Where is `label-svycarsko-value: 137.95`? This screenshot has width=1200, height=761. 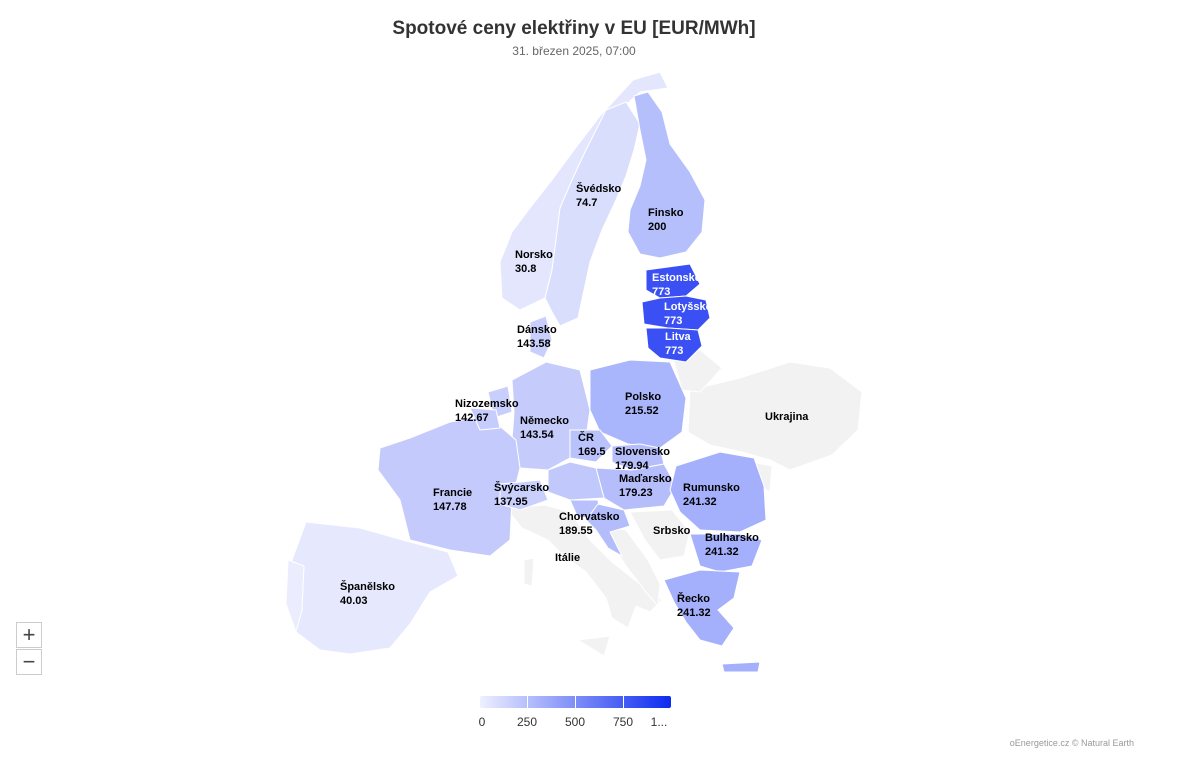 label-svycarsko-value: 137.95 is located at coordinates (511, 502).